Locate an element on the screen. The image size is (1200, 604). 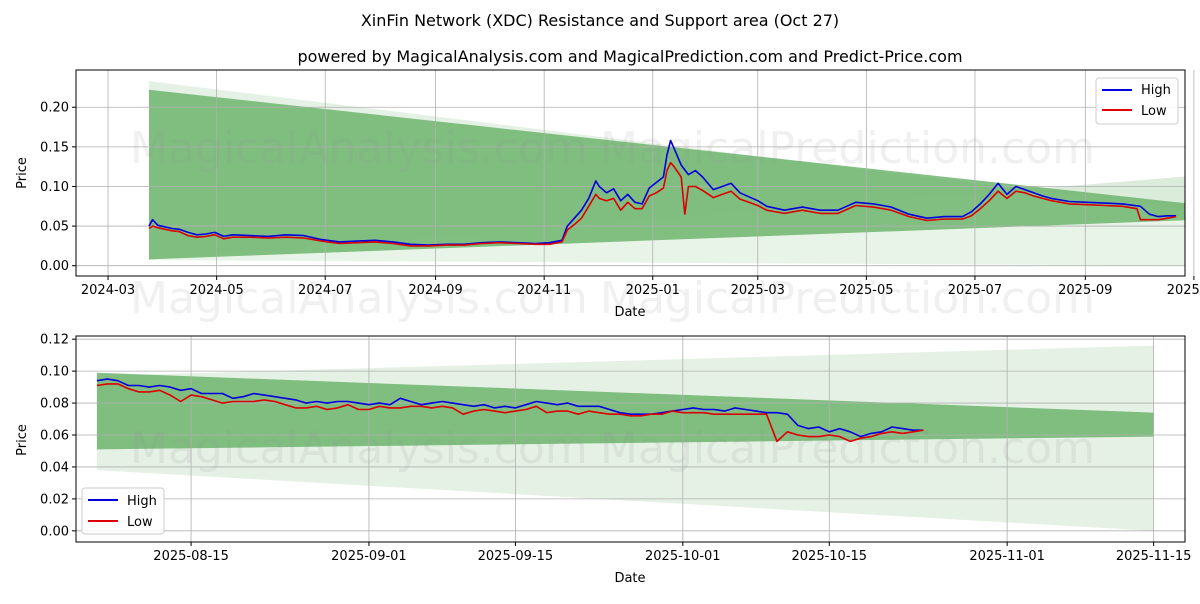
top-ytick-label: 0.05 is located at coordinates (54, 227).